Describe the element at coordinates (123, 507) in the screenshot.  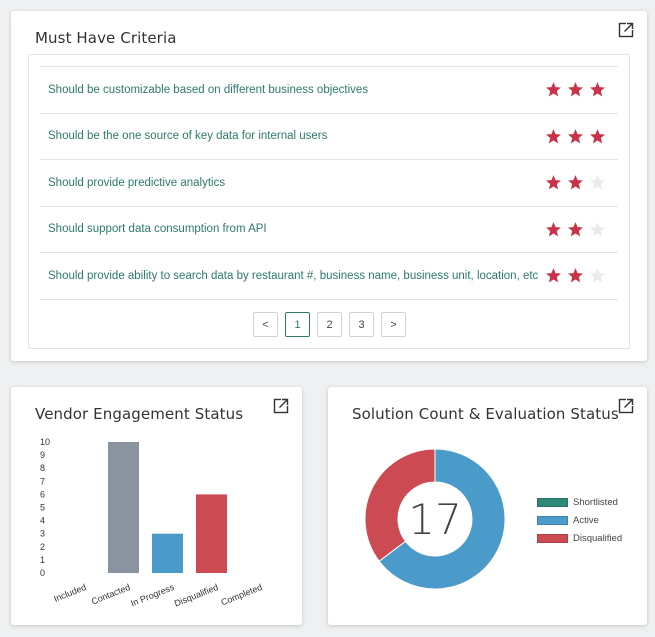
I see `bar-contacted` at that location.